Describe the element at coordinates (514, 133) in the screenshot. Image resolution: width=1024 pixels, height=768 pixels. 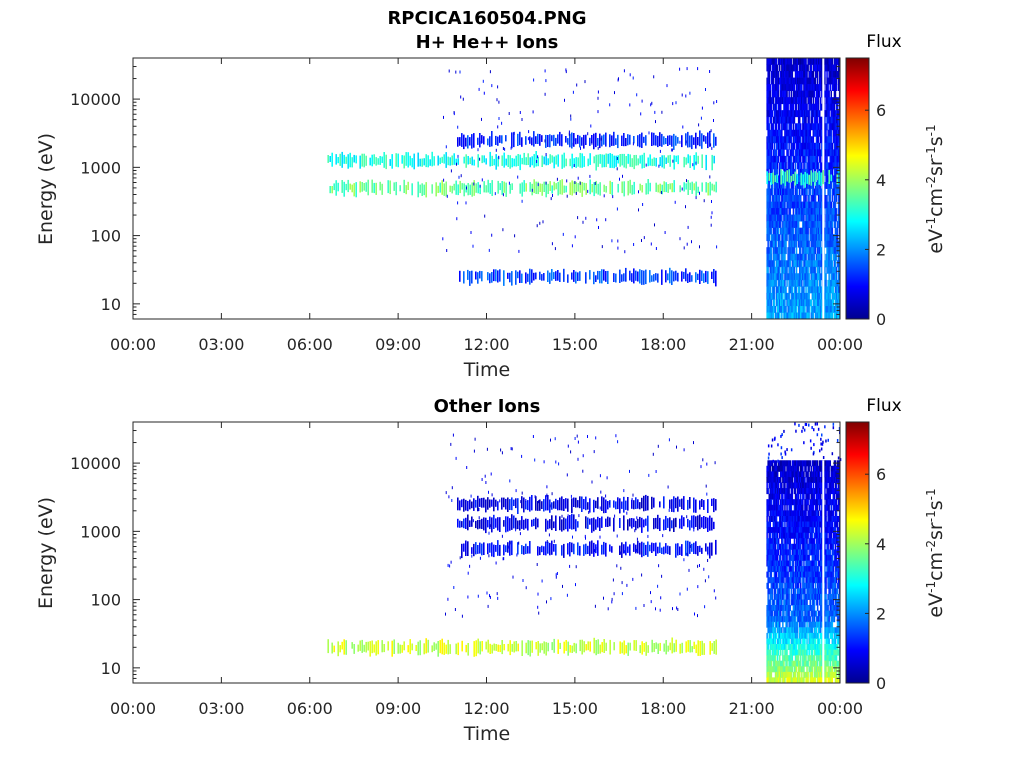
I see `heat-speck` at that location.